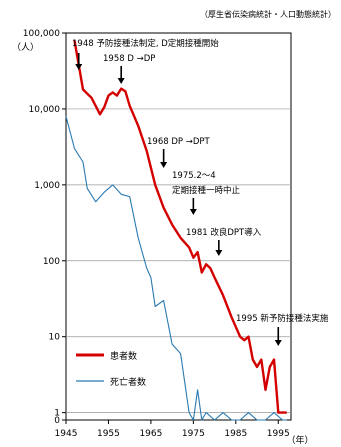 The width and height of the screenshot is (341, 447). Describe the element at coordinates (129, 59) in the screenshot. I see `annotation-label: 1958 D →DP` at that location.